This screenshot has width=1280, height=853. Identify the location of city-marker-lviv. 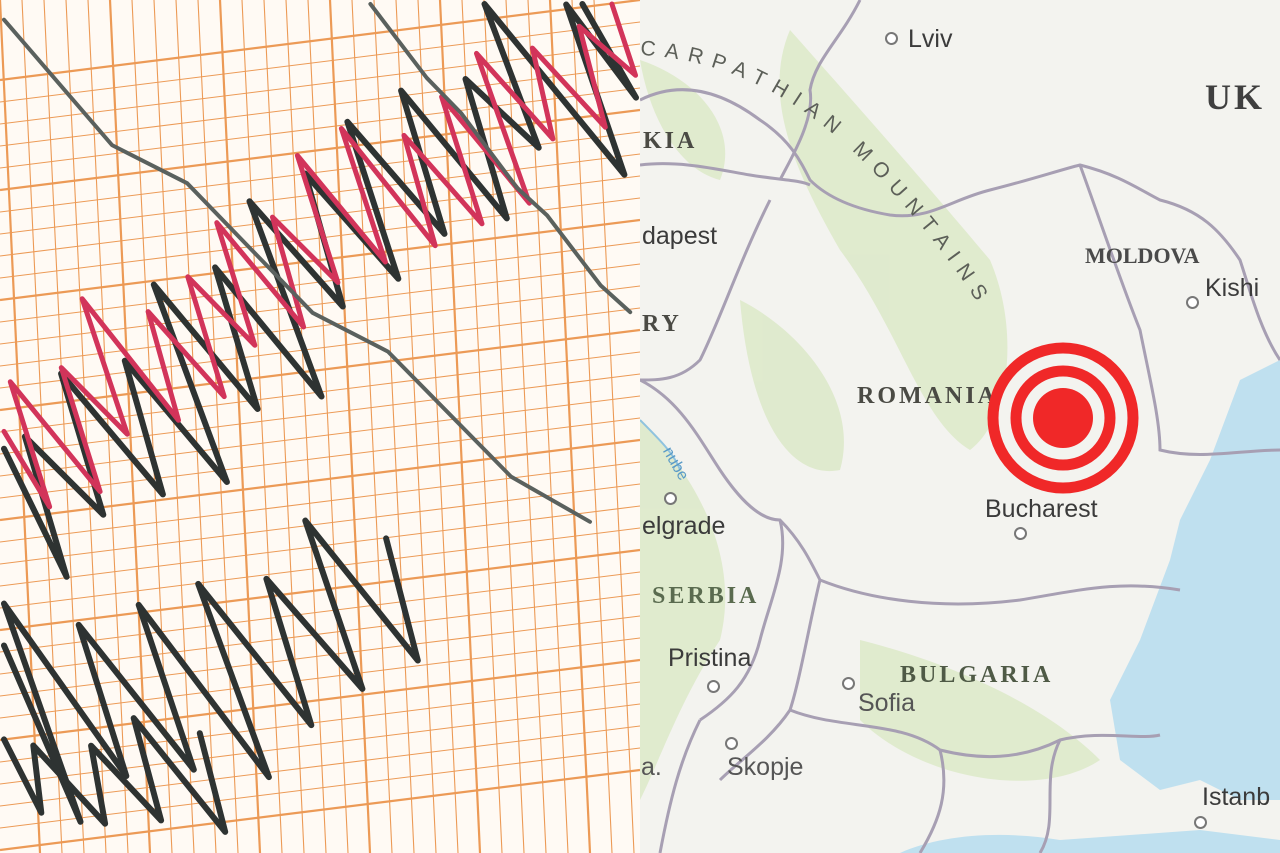
(891, 38).